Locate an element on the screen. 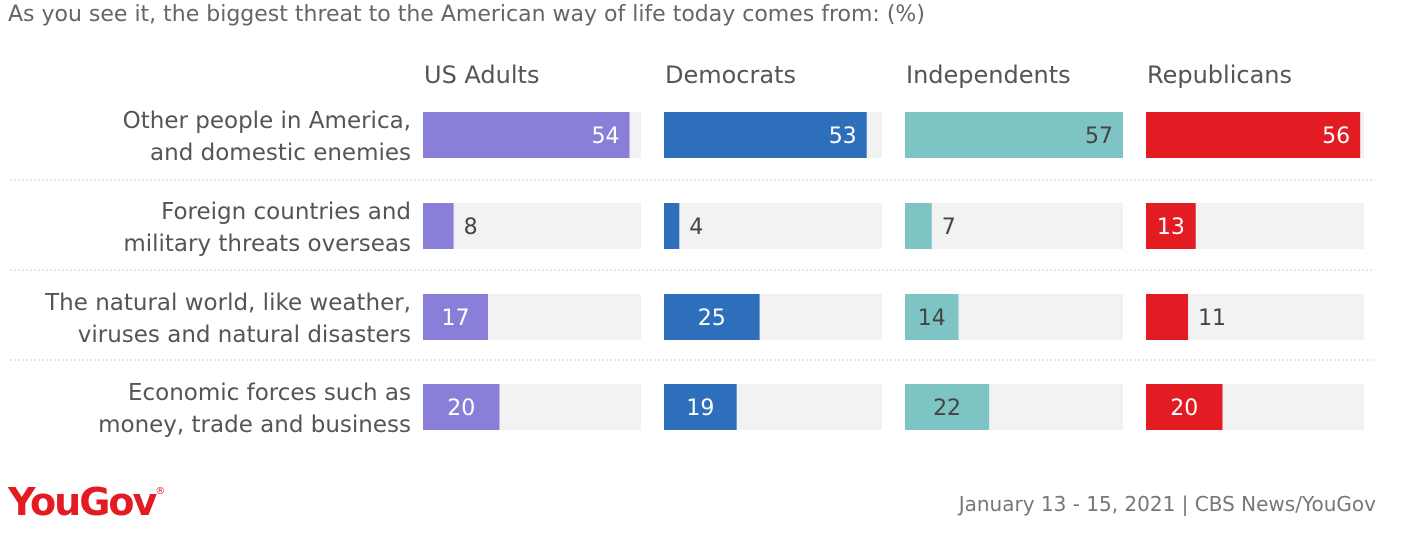 Image resolution: width=1408 pixels, height=535 pixels. data-label: 13 is located at coordinates (1171, 227).